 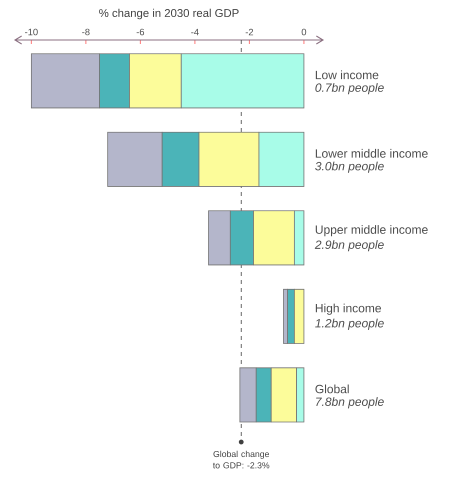 What do you see at coordinates (347, 75) in the screenshot?
I see `y-tick-label: Low income` at bounding box center [347, 75].